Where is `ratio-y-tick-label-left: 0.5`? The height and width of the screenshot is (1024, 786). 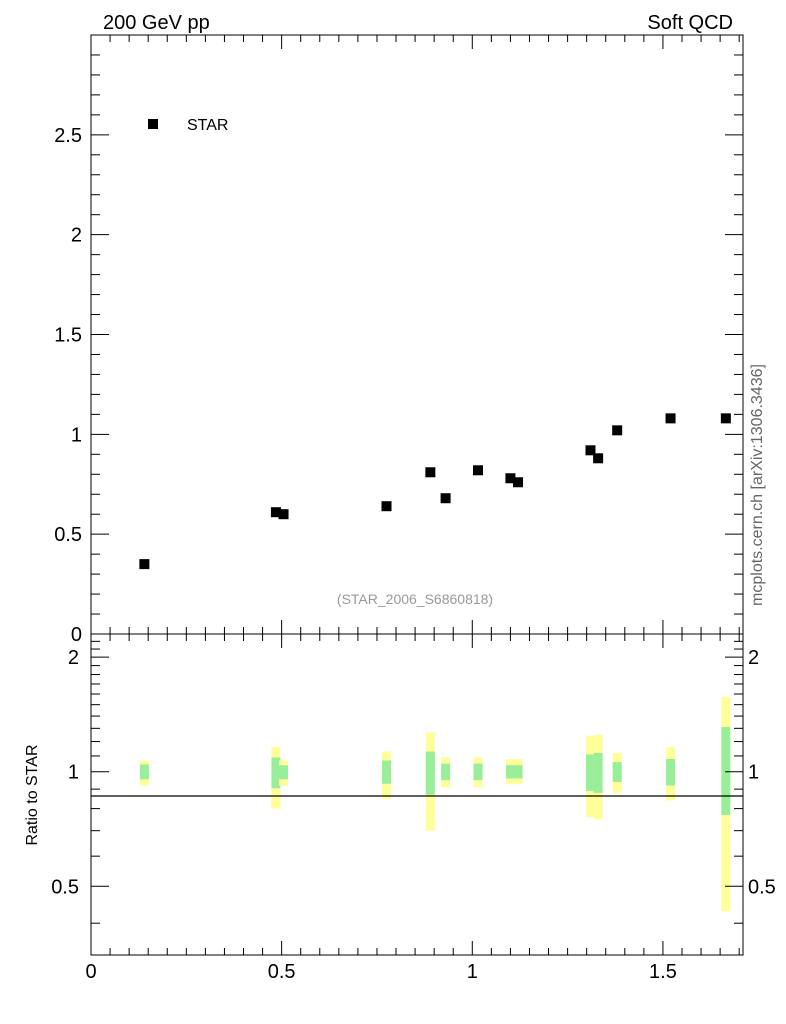
ratio-y-tick-label-left: 0.5 is located at coordinates (65, 887).